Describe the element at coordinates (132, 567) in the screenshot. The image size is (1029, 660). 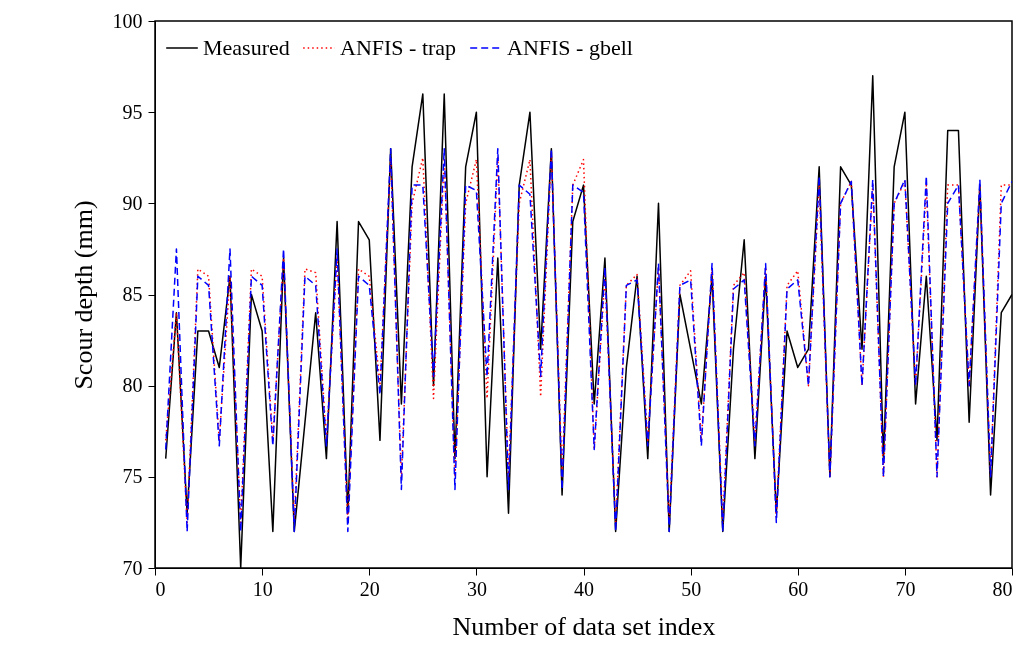
I see `y-tick-label: 70` at that location.